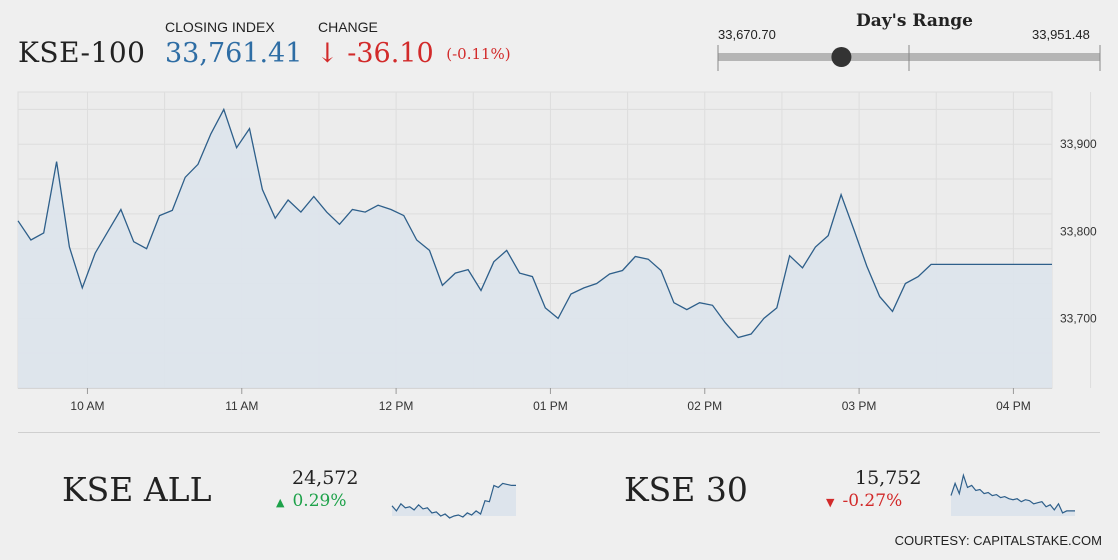 Image resolution: width=1118 pixels, height=560 pixels. Describe the element at coordinates (1078, 318) in the screenshot. I see `y-tick-label: 33,700` at that location.